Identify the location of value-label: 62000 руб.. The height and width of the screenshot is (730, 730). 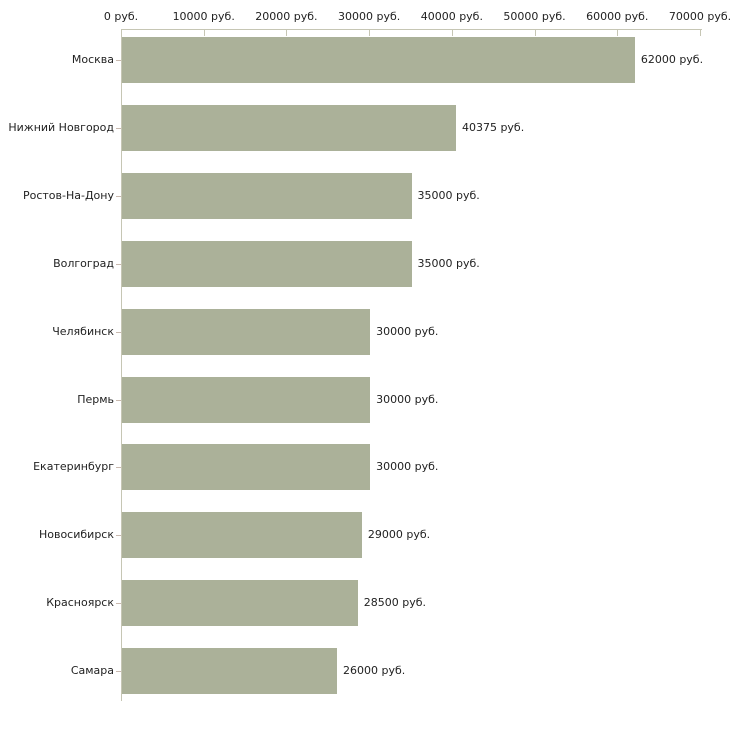
(672, 59).